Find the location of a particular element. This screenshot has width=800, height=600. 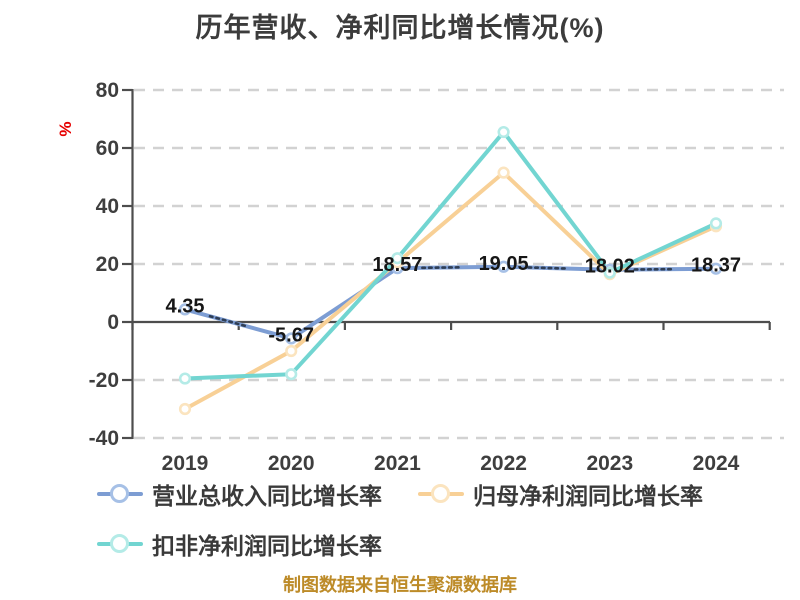

data-labels: 4.35 -5.67 18.57 19.05 18.02 18.37 is located at coordinates (454, 300).